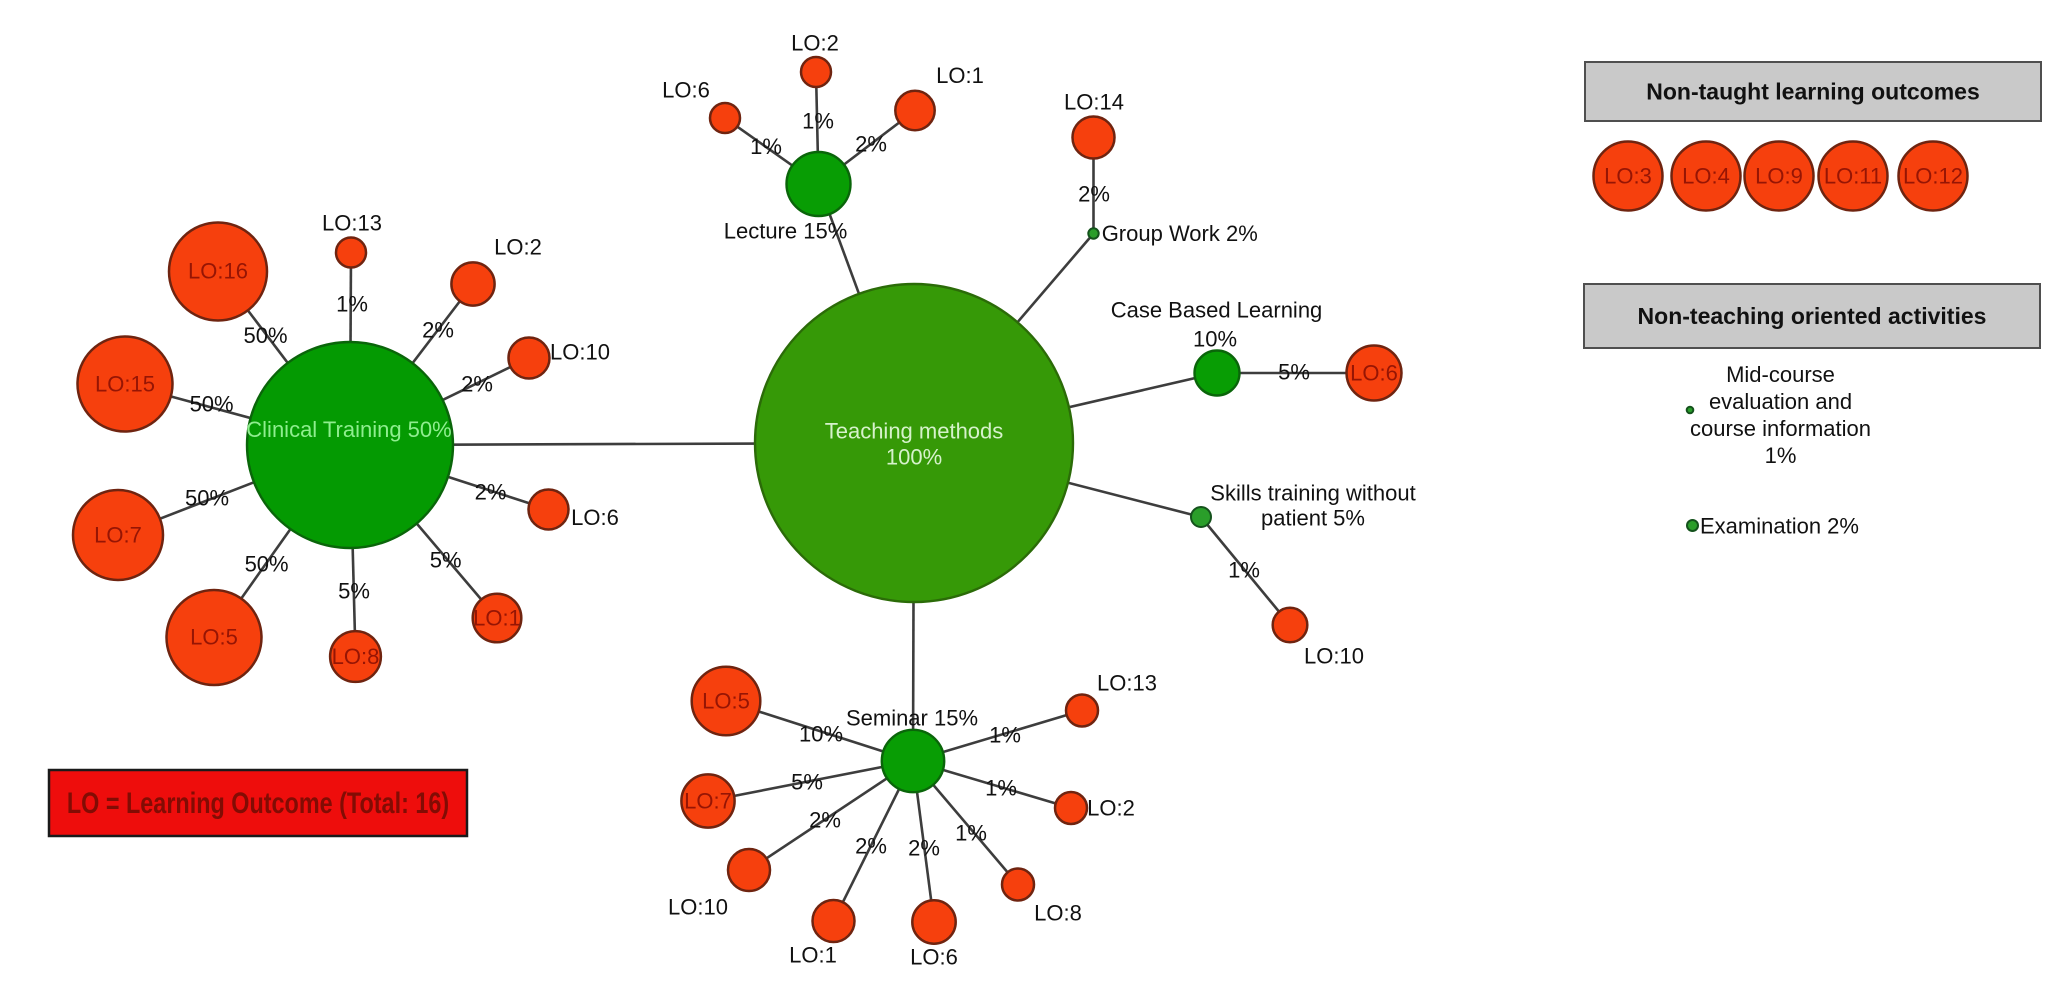 The width and height of the screenshot is (2059, 1006). Describe the element at coordinates (912, 718) in the screenshot. I see `svg-text: Seminar 15%` at that location.